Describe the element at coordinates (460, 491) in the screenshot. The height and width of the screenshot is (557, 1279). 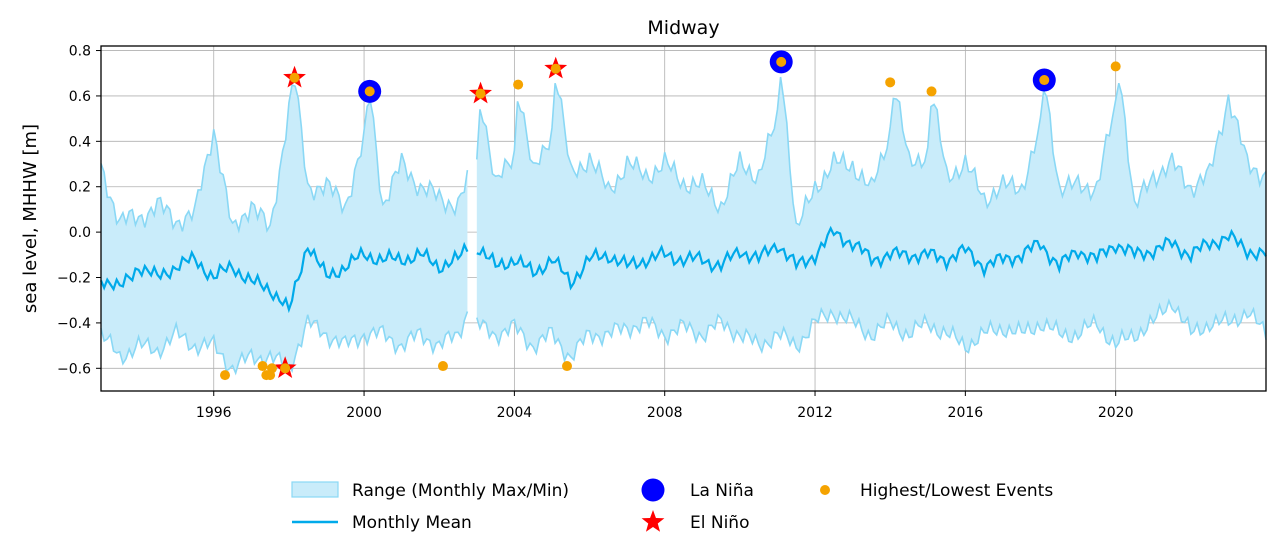
I see `legend-label: Range (Monthly Max/Min)` at that location.